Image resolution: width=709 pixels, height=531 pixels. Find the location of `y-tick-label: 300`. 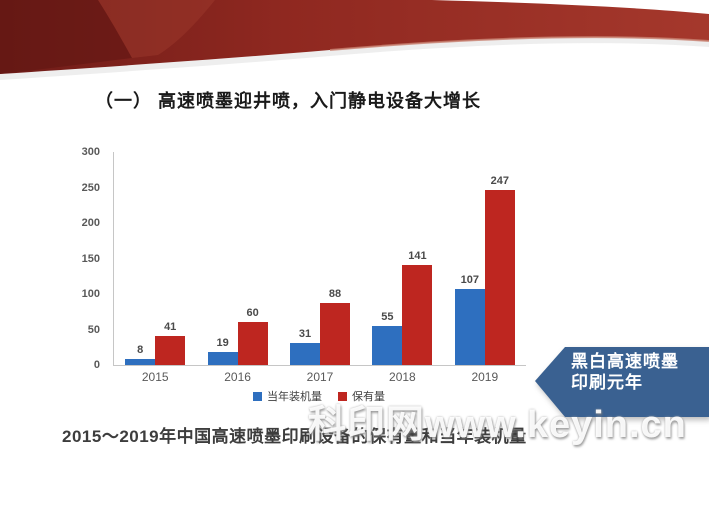

y-tick-label: 300 is located at coordinates (90, 152).